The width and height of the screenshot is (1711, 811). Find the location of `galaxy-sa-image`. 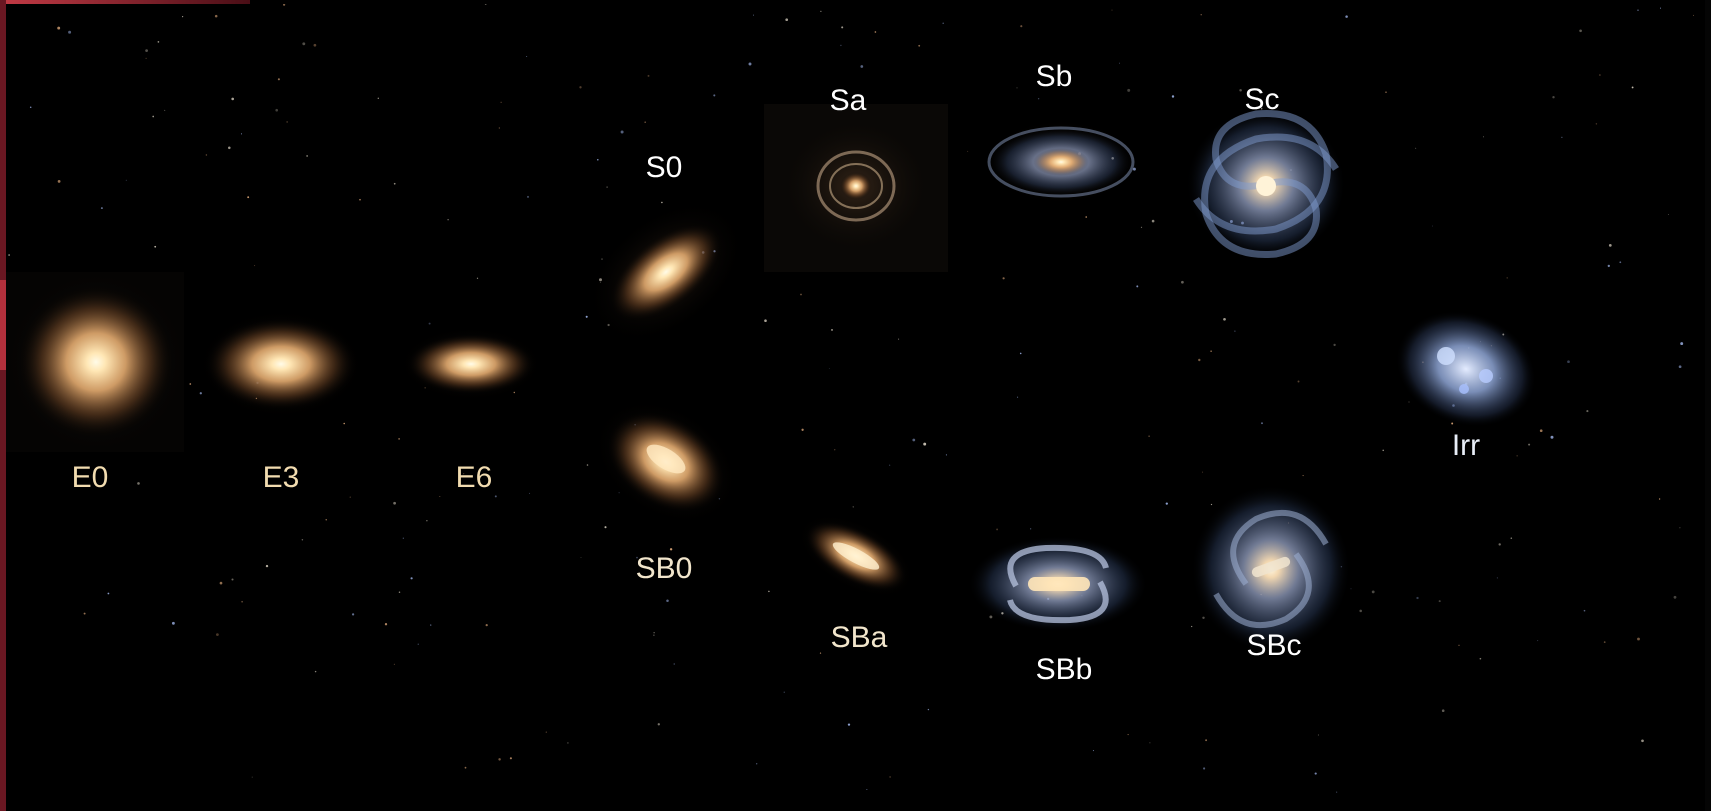

galaxy-sa-image is located at coordinates (856, 188).